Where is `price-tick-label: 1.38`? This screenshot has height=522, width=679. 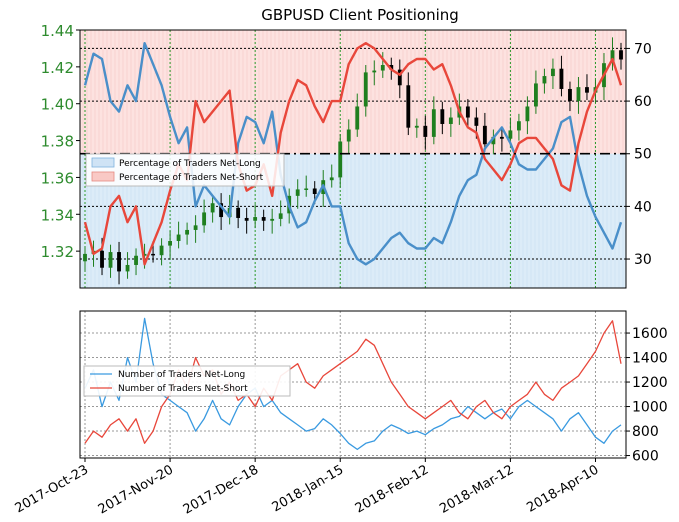
price-tick-label: 1.38 is located at coordinates (57, 142).